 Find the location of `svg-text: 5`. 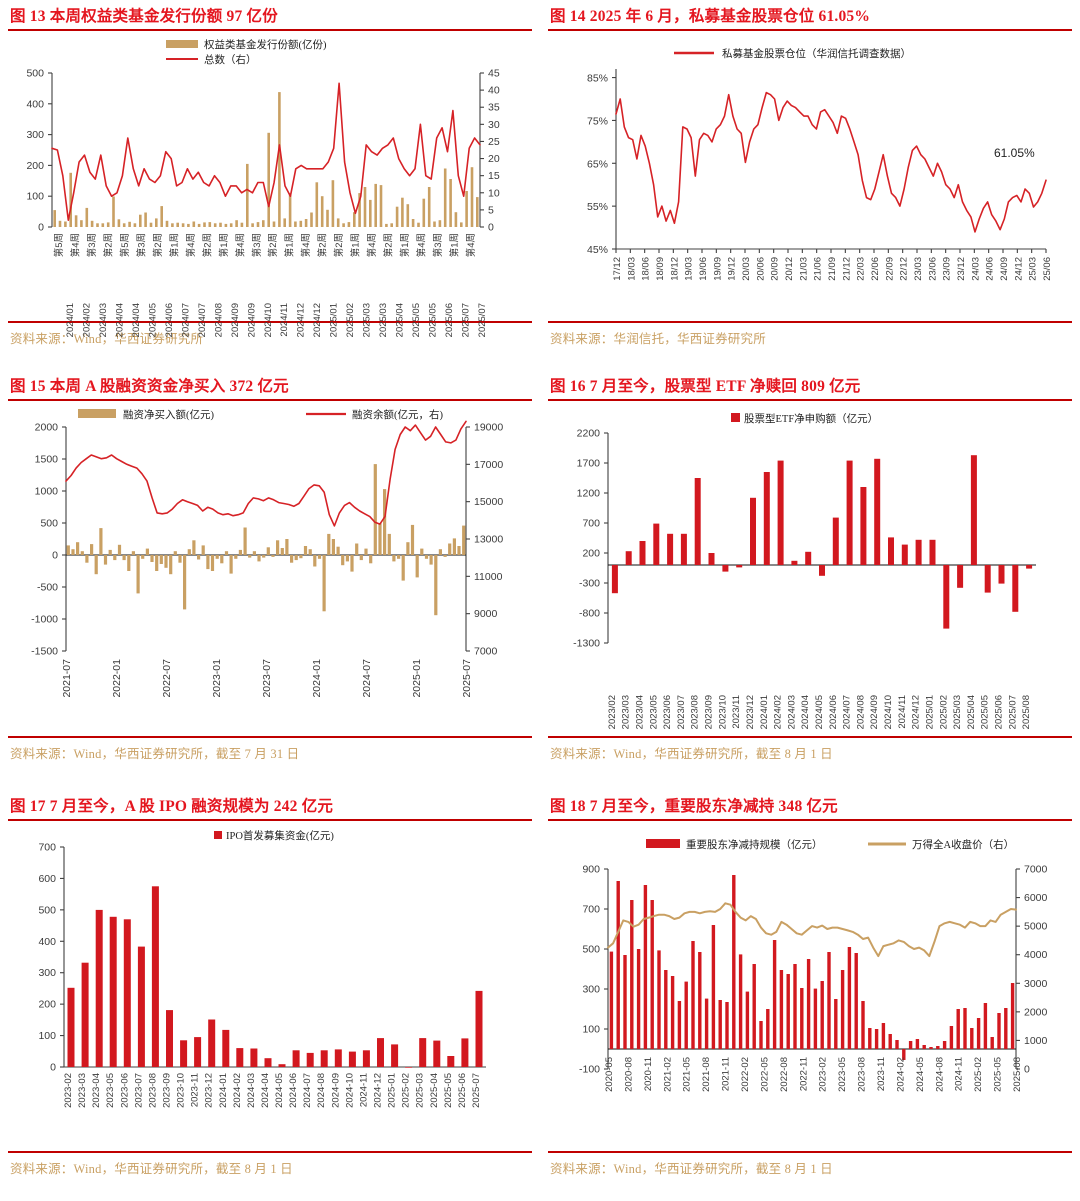

svg-text: 5 is located at coordinates (491, 210).